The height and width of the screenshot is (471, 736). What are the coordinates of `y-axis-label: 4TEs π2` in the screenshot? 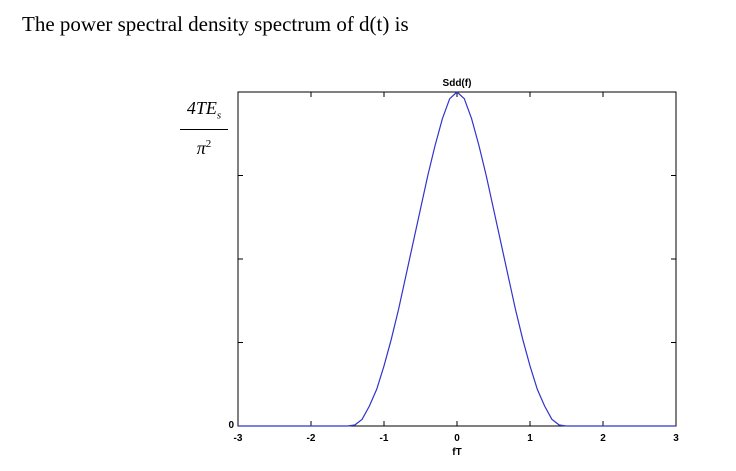 It's located at (204, 128).